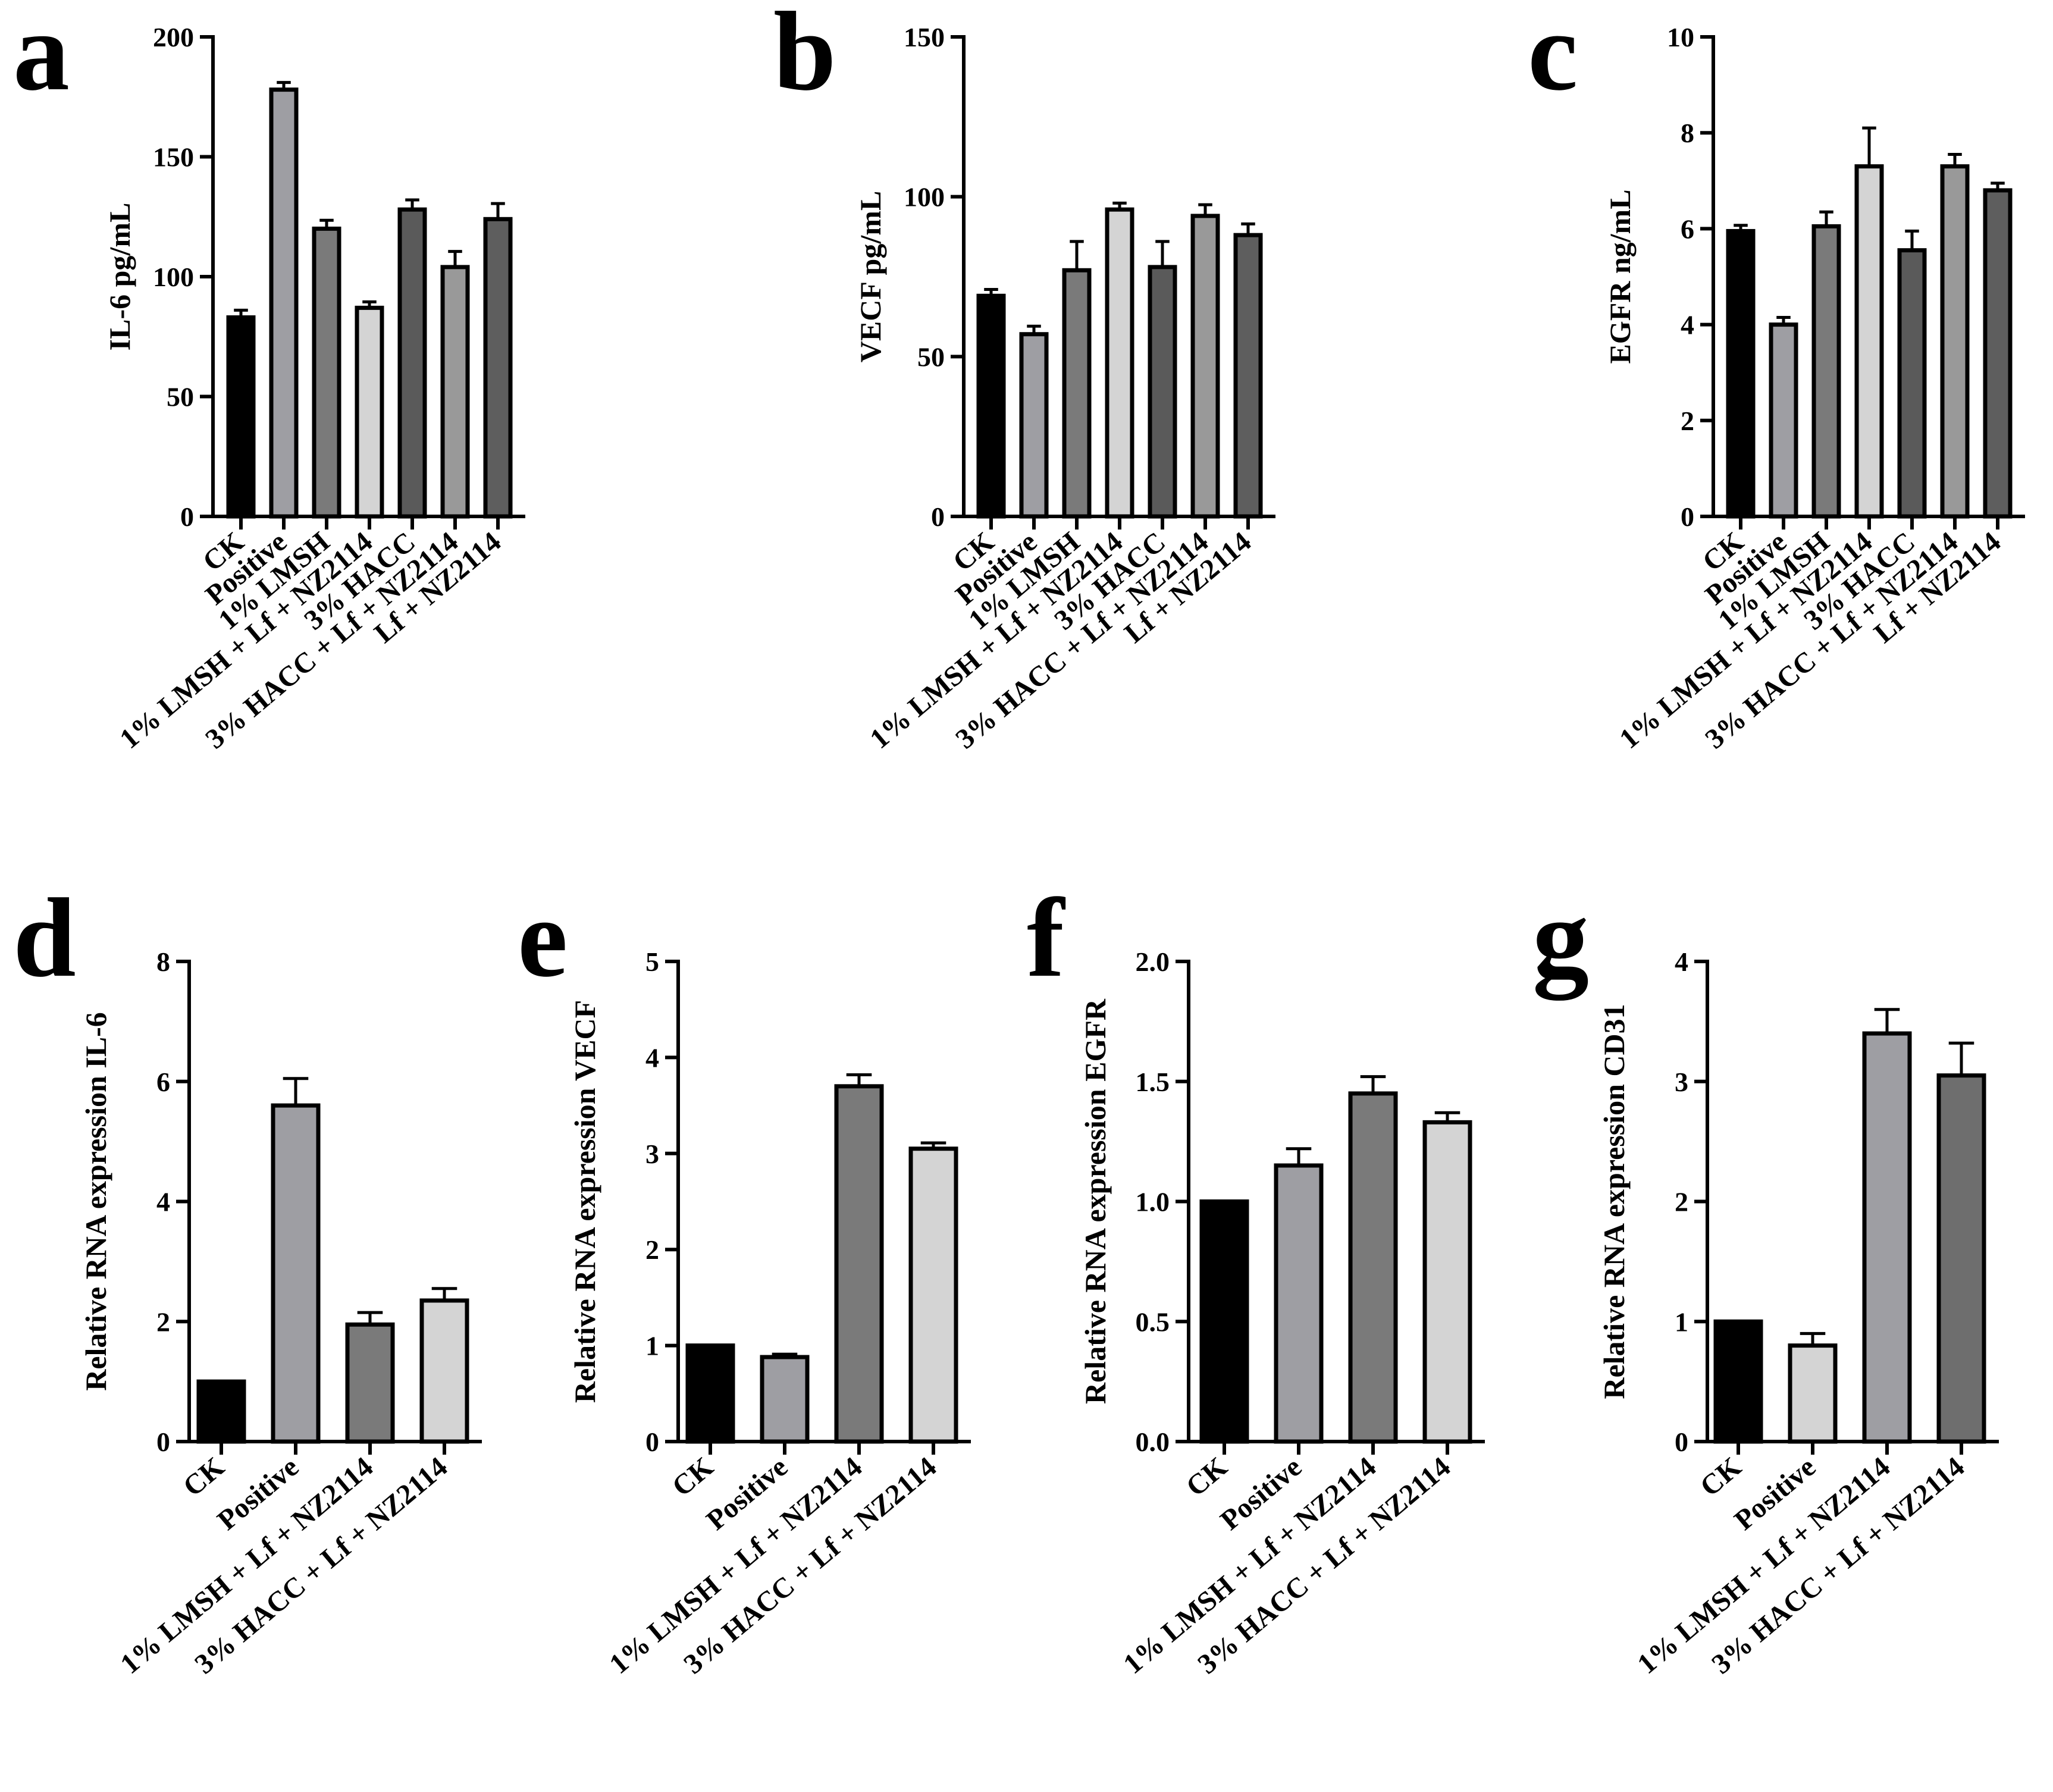 The image size is (2053, 1792). What do you see at coordinates (119, 277) in the screenshot?
I see `y-axis-title: IL-6 pg/mL` at bounding box center [119, 277].